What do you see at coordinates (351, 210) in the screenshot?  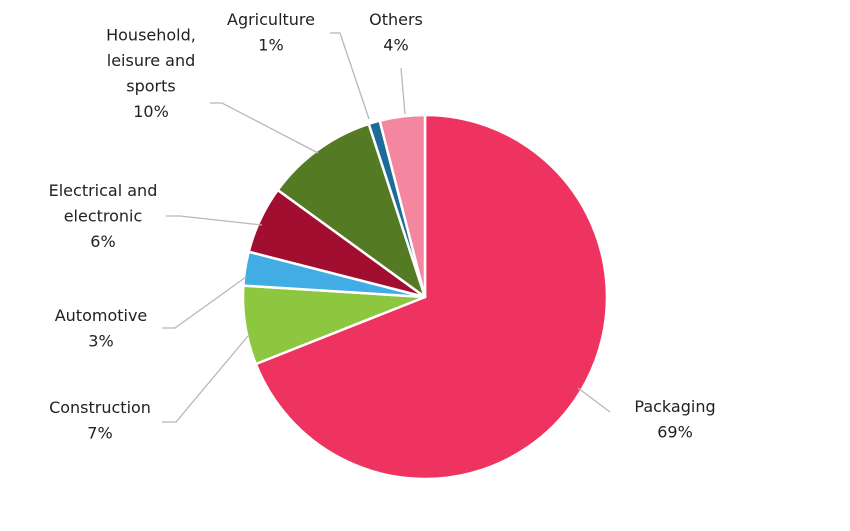 I see `pie-slice-household-leisure-and-sports` at bounding box center [351, 210].